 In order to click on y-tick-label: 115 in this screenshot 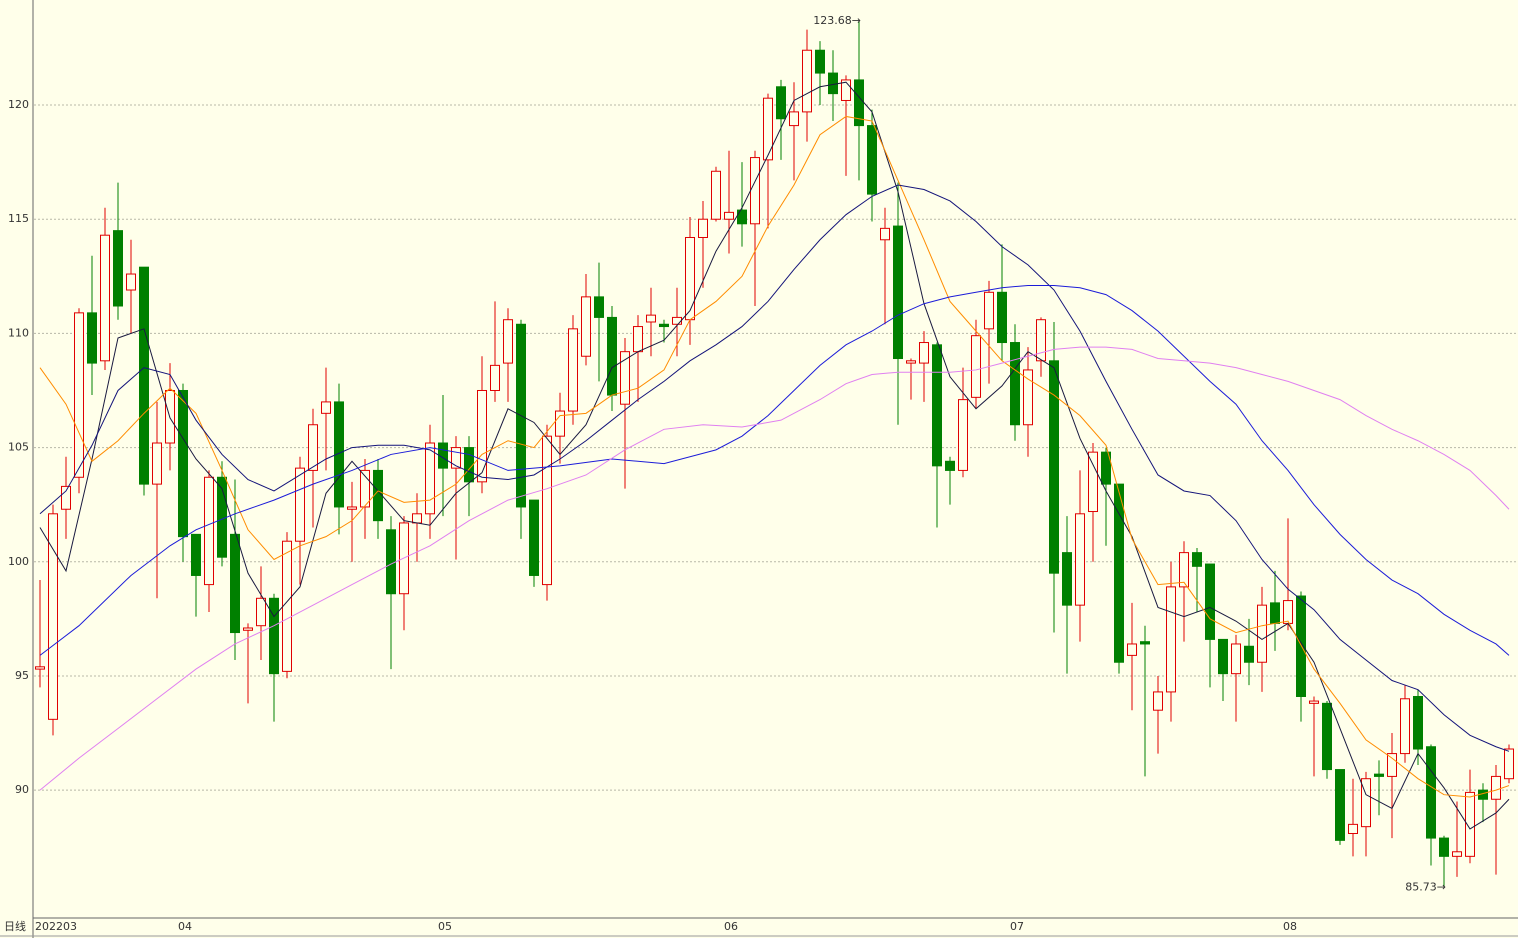, I will do `click(18, 218)`.